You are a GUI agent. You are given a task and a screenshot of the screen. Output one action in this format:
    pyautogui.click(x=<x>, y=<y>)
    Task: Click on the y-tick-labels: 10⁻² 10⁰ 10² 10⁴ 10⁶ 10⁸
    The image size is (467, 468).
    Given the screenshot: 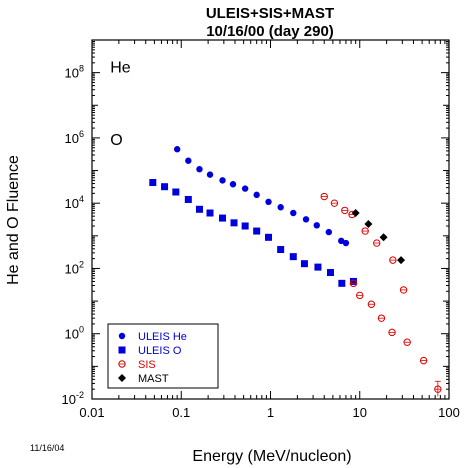 What is the action you would take?
    pyautogui.click(x=73, y=235)
    